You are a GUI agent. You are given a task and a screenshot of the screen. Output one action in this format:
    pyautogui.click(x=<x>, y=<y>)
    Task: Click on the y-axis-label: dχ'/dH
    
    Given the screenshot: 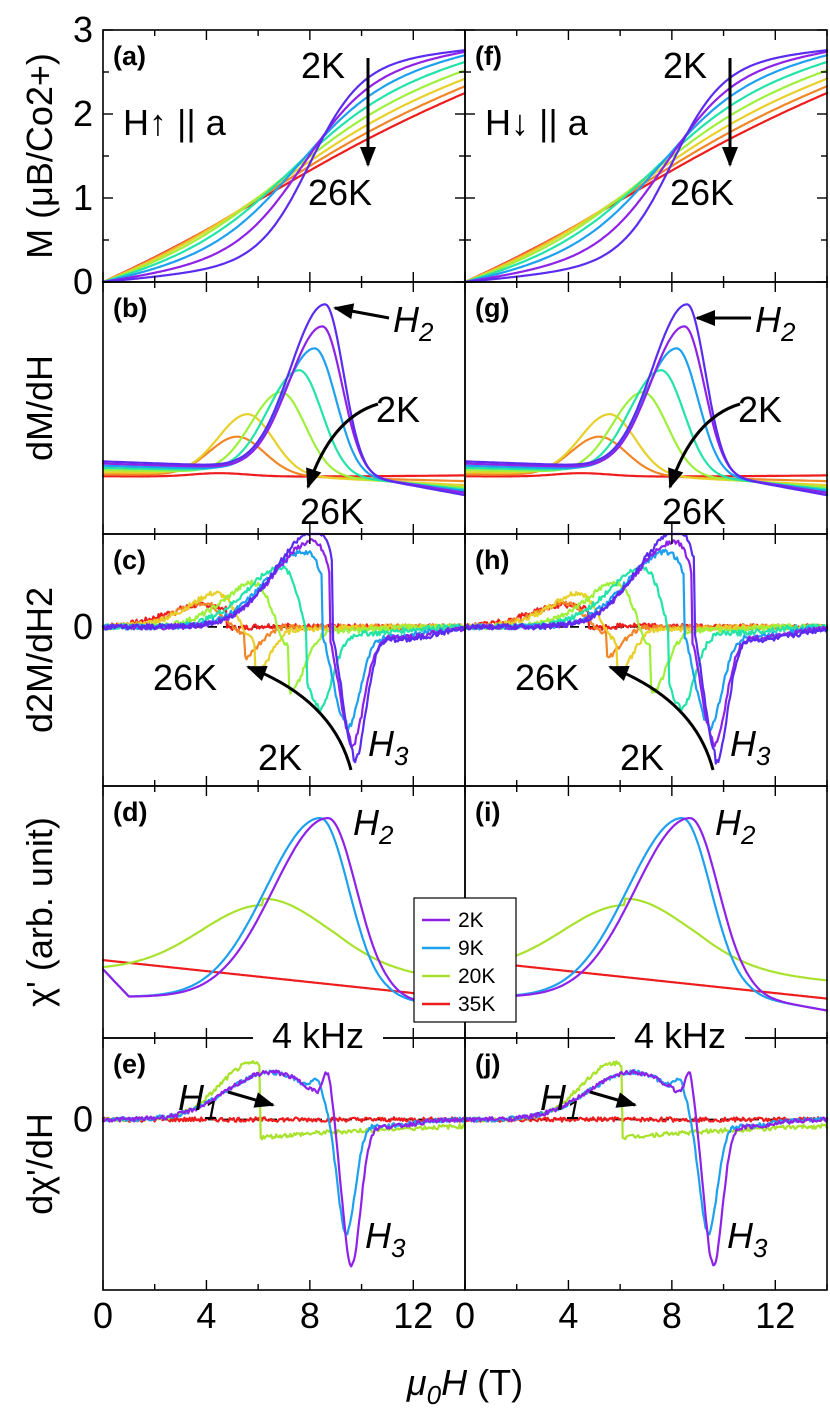 What is the action you would take?
    pyautogui.click(x=39, y=1164)
    